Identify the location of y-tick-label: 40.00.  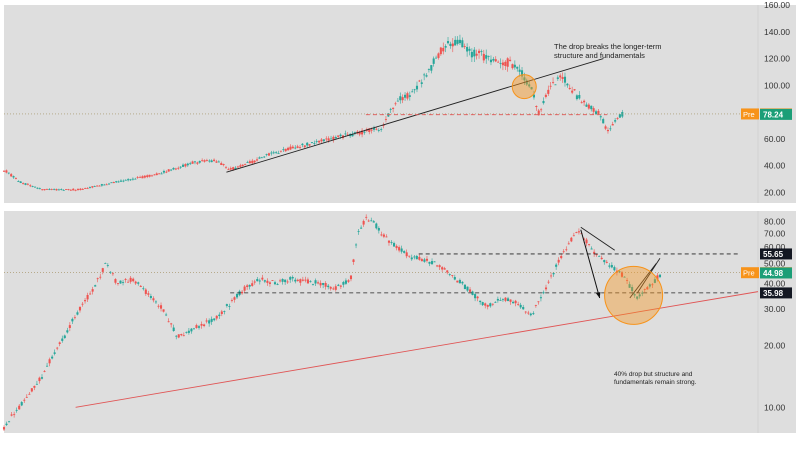
(775, 166).